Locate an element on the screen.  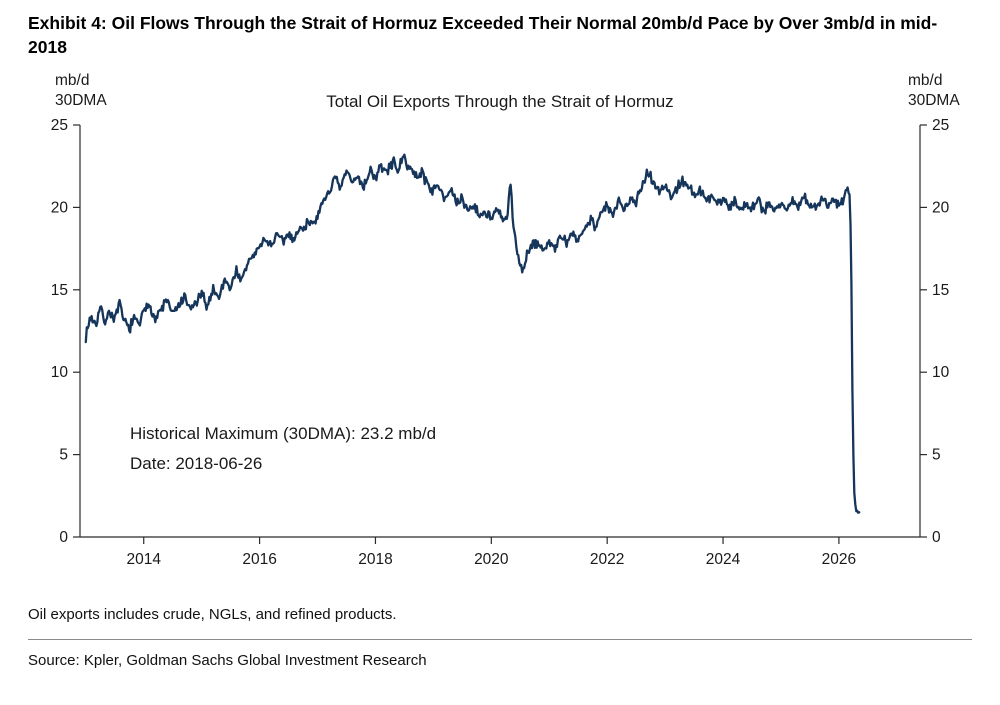
right-axis-tick-label: 5 is located at coordinates (936, 455).